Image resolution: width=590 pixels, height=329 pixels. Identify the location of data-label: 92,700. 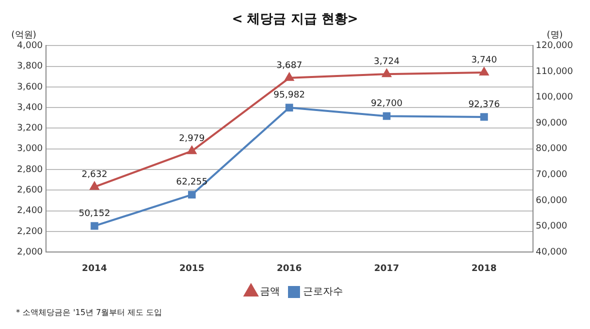
(386, 103).